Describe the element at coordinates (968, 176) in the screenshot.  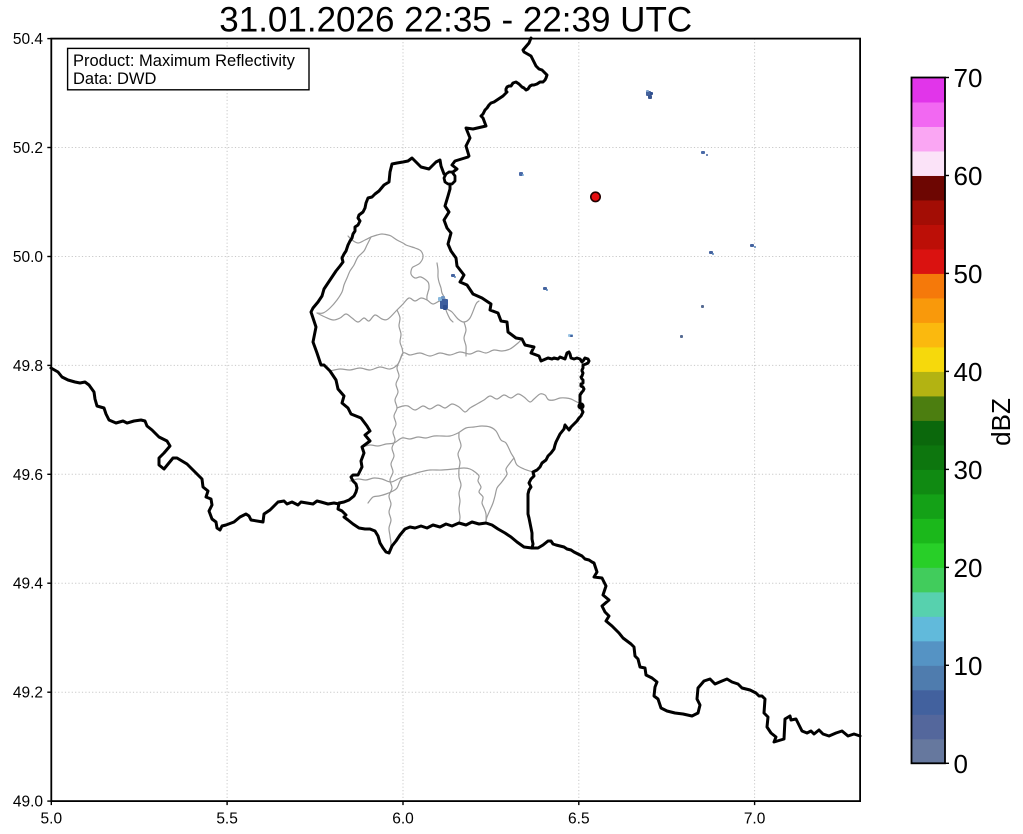
I see `svg-text: 60` at that location.